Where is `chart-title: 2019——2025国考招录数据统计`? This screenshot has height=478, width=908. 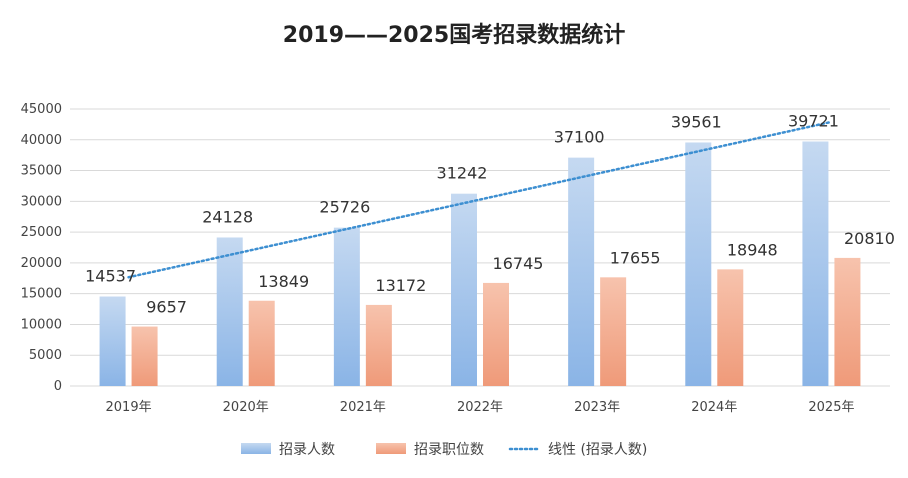
chart-title: 2019——2025国考招录数据统计 is located at coordinates (454, 35).